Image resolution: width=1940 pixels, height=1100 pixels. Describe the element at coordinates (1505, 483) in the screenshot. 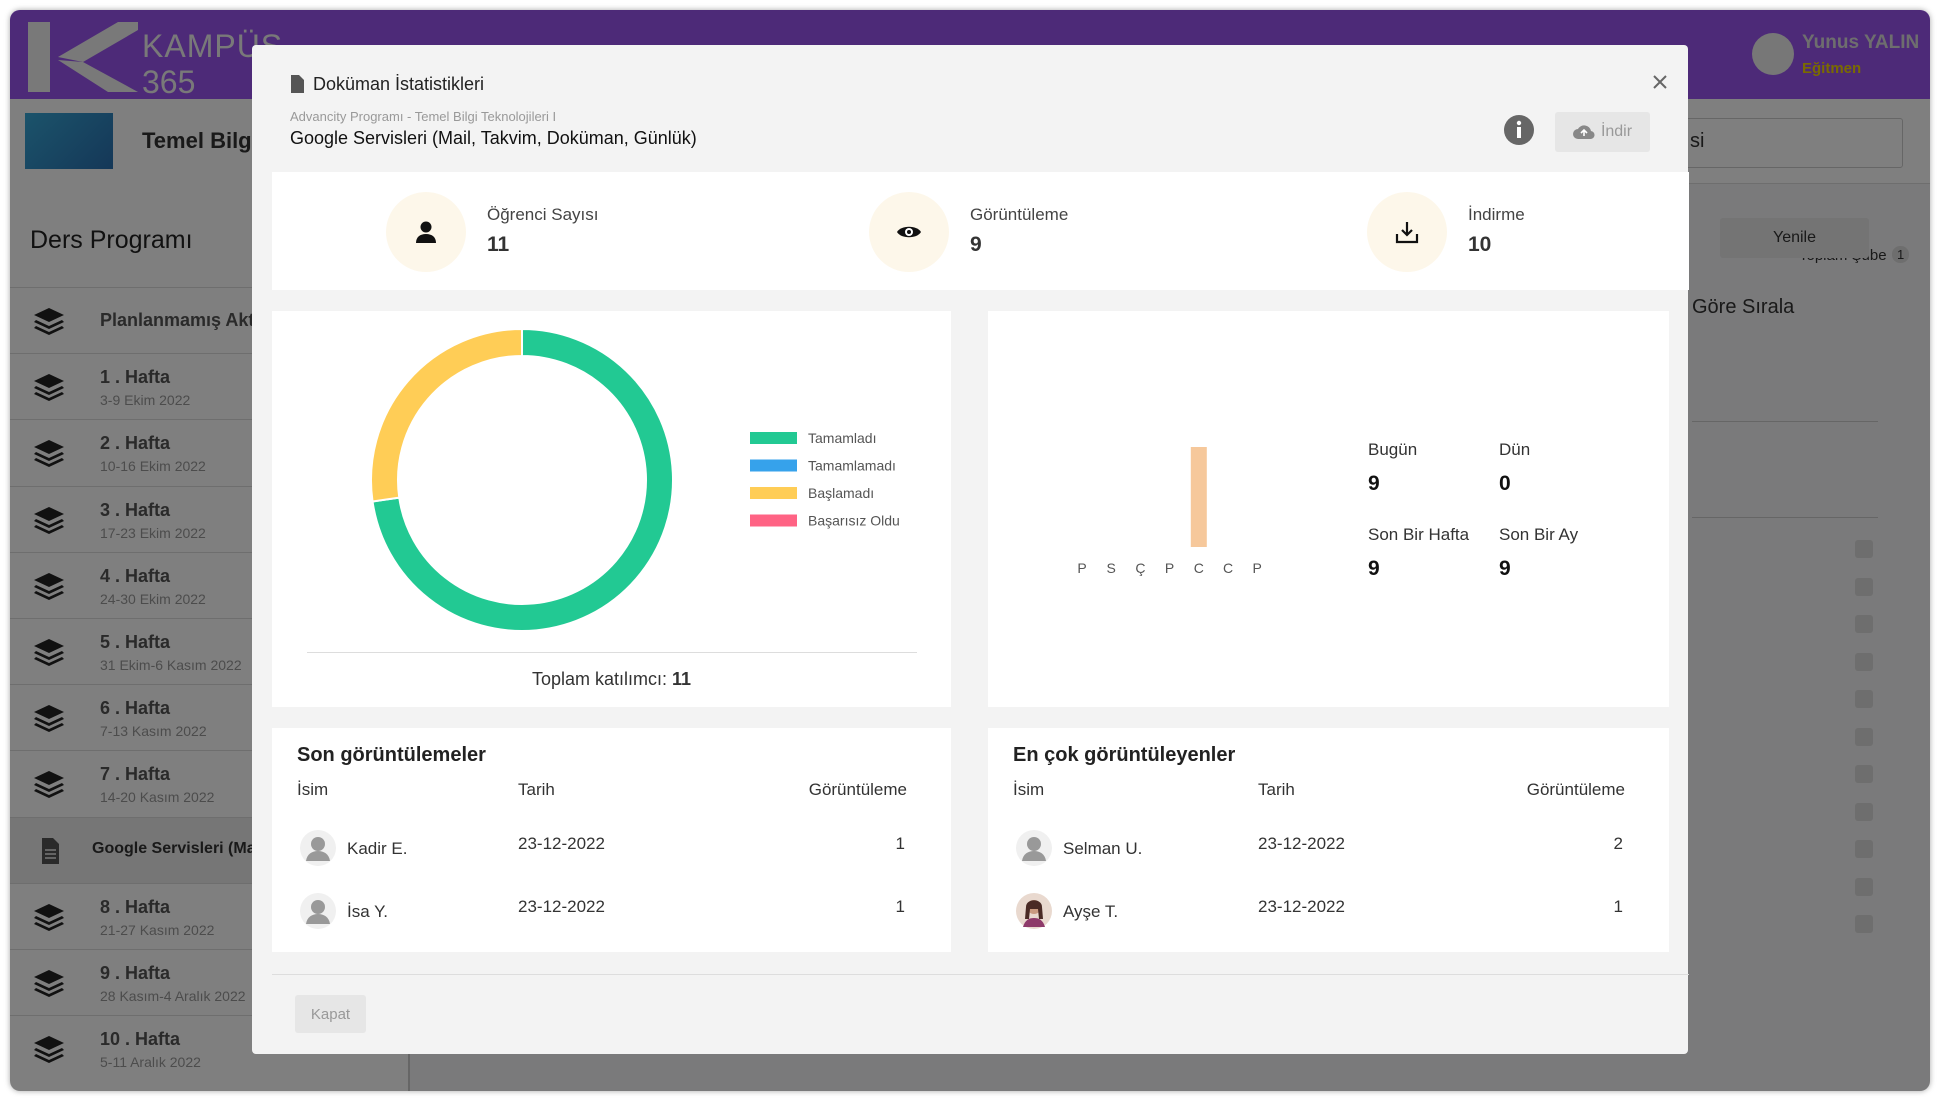

I see `period-value: 0` at that location.